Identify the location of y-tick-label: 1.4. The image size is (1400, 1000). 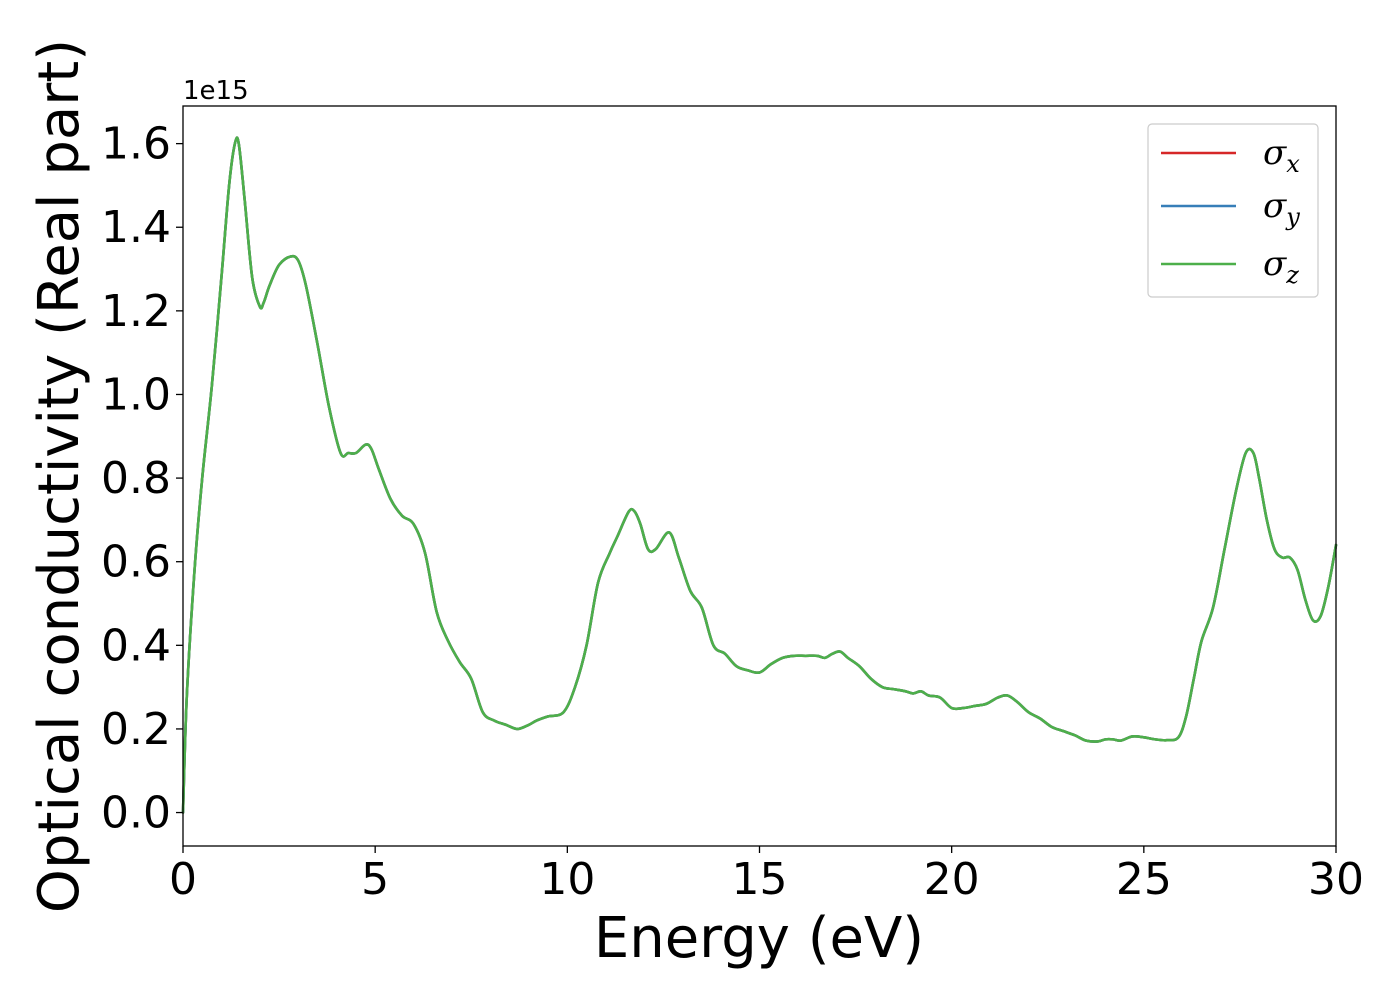
(136, 227).